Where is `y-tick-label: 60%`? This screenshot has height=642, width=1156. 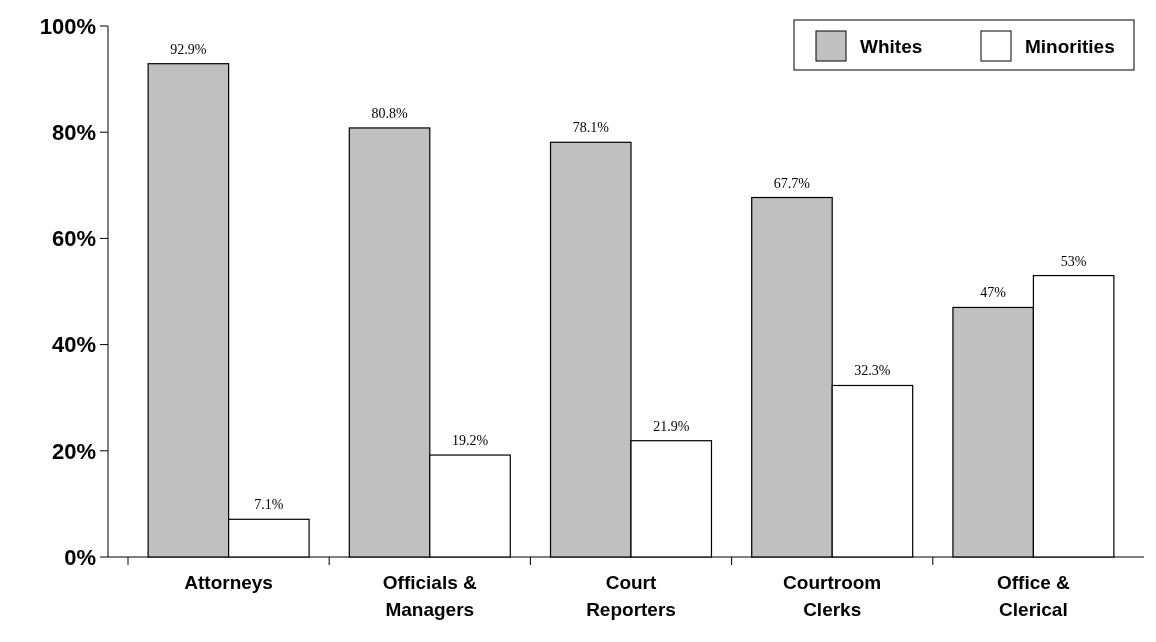
y-tick-label: 60% is located at coordinates (73, 239).